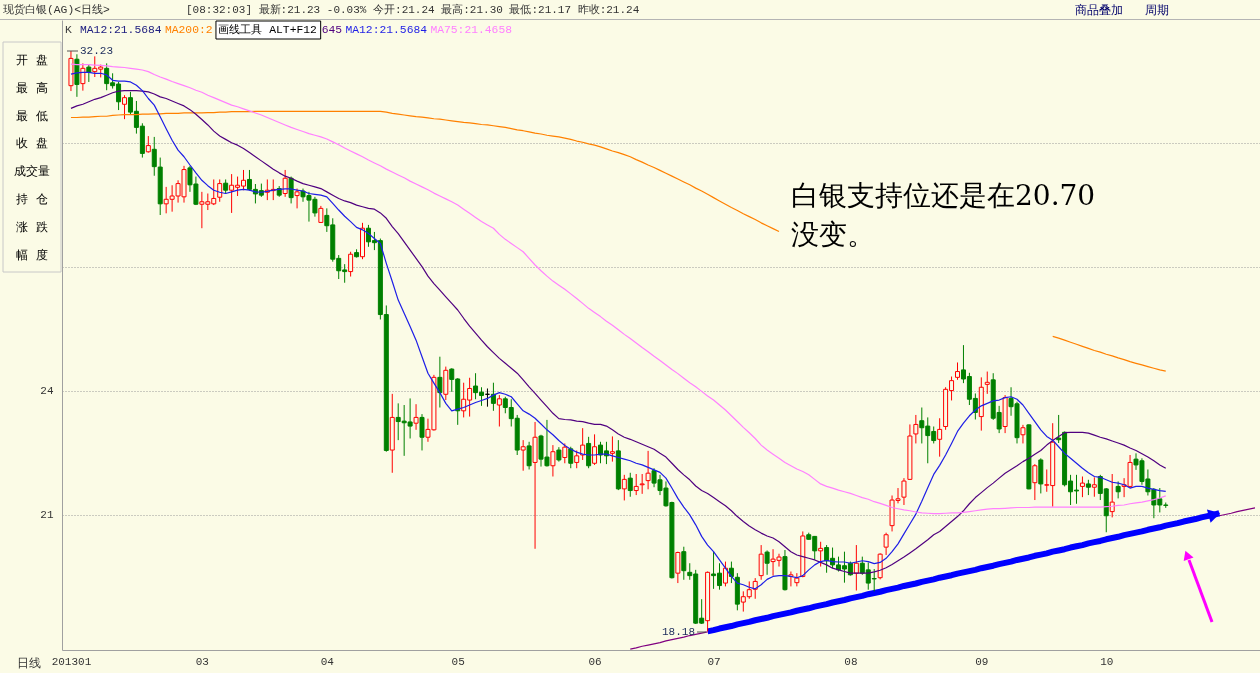 This screenshot has height=673, width=1260. I want to click on y-tick-label: 21, so click(47, 515).